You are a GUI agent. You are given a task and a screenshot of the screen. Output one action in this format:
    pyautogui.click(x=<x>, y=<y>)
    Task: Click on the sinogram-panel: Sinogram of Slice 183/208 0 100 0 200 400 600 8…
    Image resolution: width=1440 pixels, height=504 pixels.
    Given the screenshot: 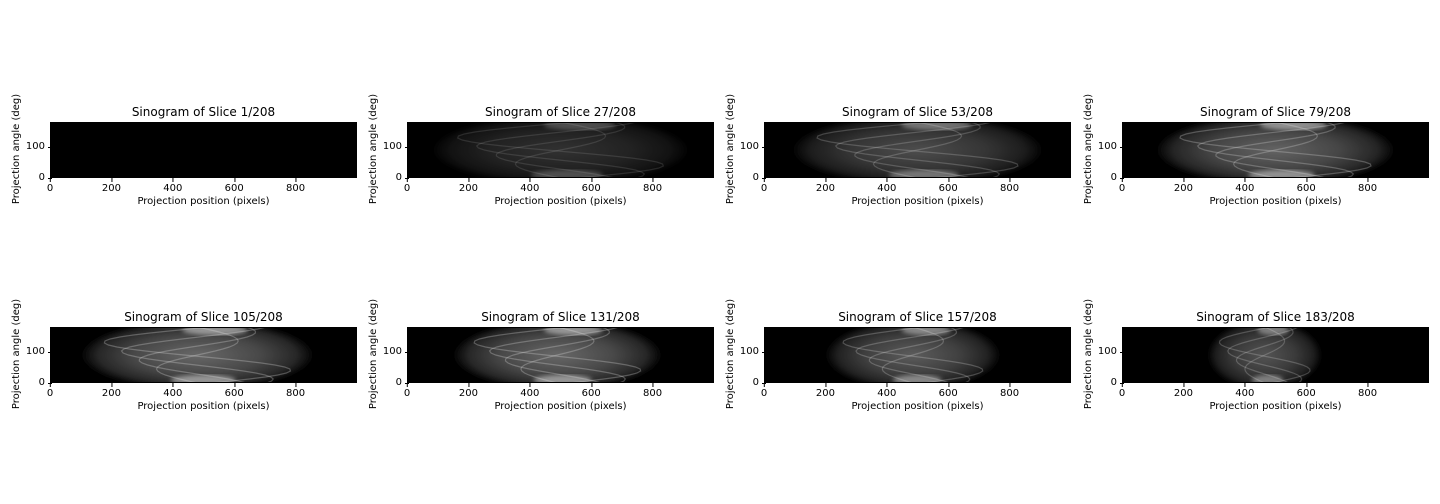 What is the action you would take?
    pyautogui.click(x=1259, y=364)
    